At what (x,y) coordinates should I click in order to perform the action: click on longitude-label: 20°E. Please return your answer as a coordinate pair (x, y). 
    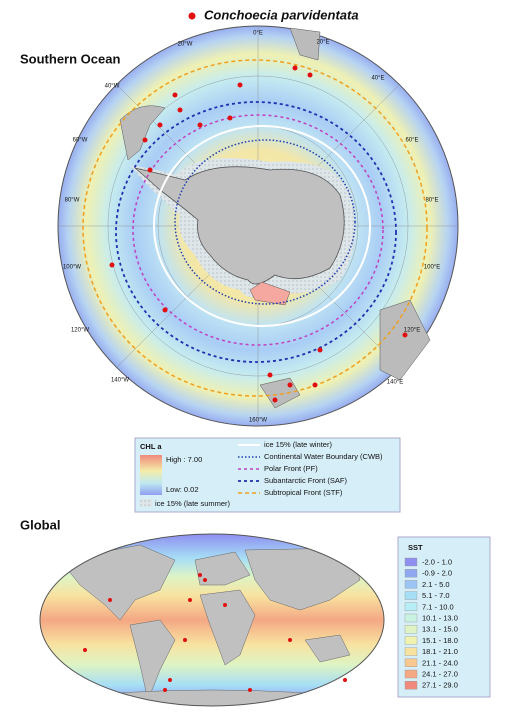
    Looking at the image, I should click on (322, 43).